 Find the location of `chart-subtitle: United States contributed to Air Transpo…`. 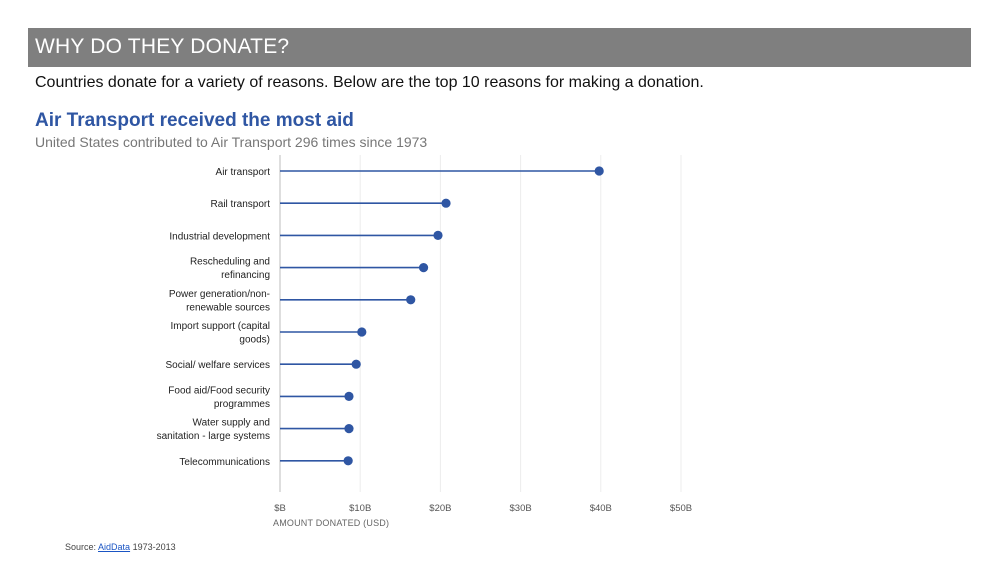

chart-subtitle: United States contributed to Air Transpo… is located at coordinates (231, 142).